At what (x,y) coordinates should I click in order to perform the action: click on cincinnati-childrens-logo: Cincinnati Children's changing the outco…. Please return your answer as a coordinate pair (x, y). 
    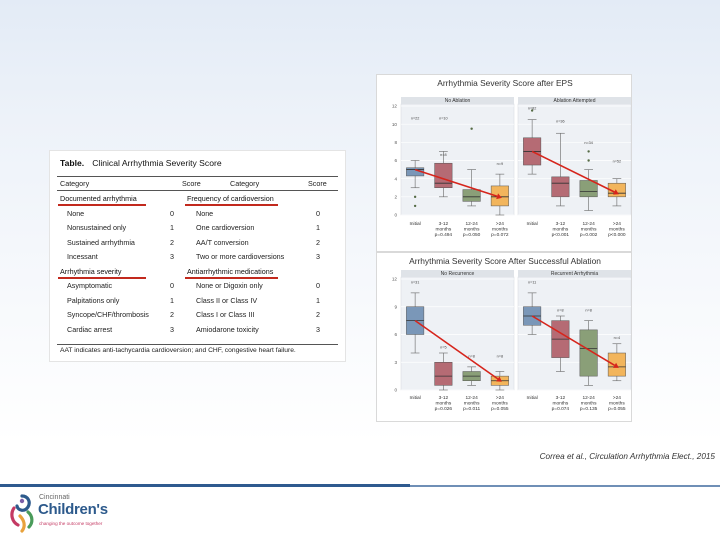
    Looking at the image, I should click on (63, 513).